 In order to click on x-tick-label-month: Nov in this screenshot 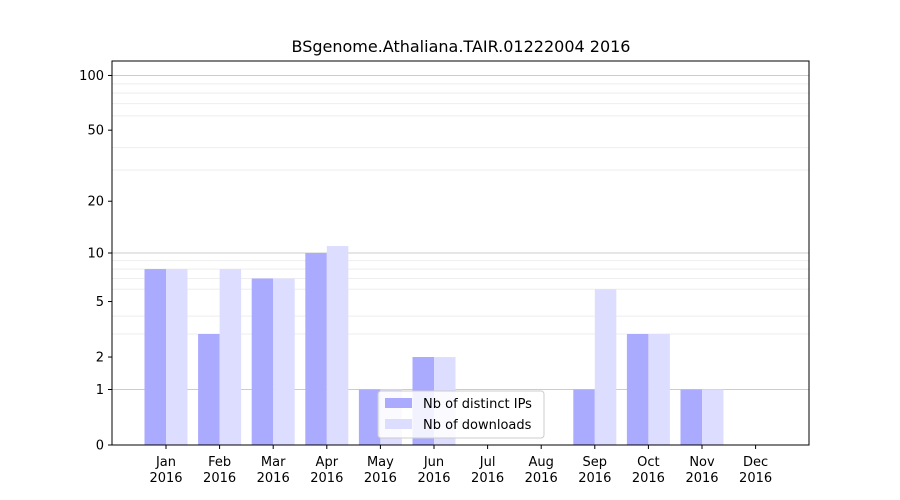, I will do `click(702, 462)`.